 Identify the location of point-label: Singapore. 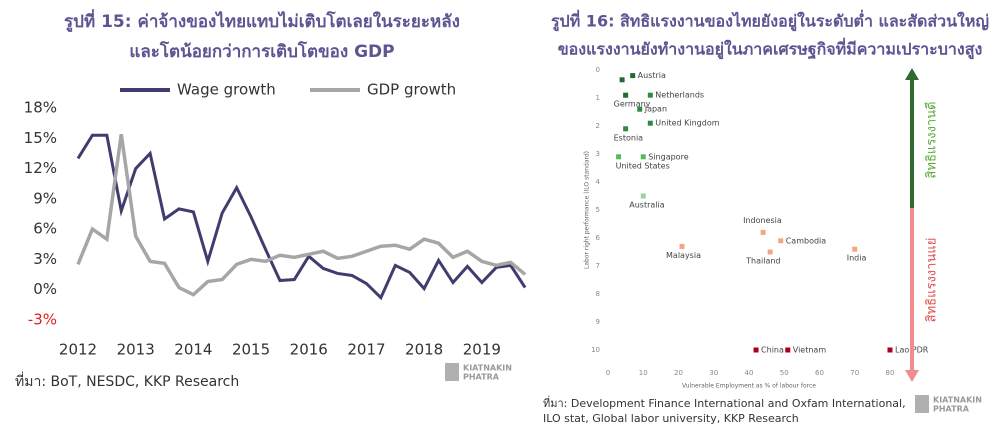
(668, 156).